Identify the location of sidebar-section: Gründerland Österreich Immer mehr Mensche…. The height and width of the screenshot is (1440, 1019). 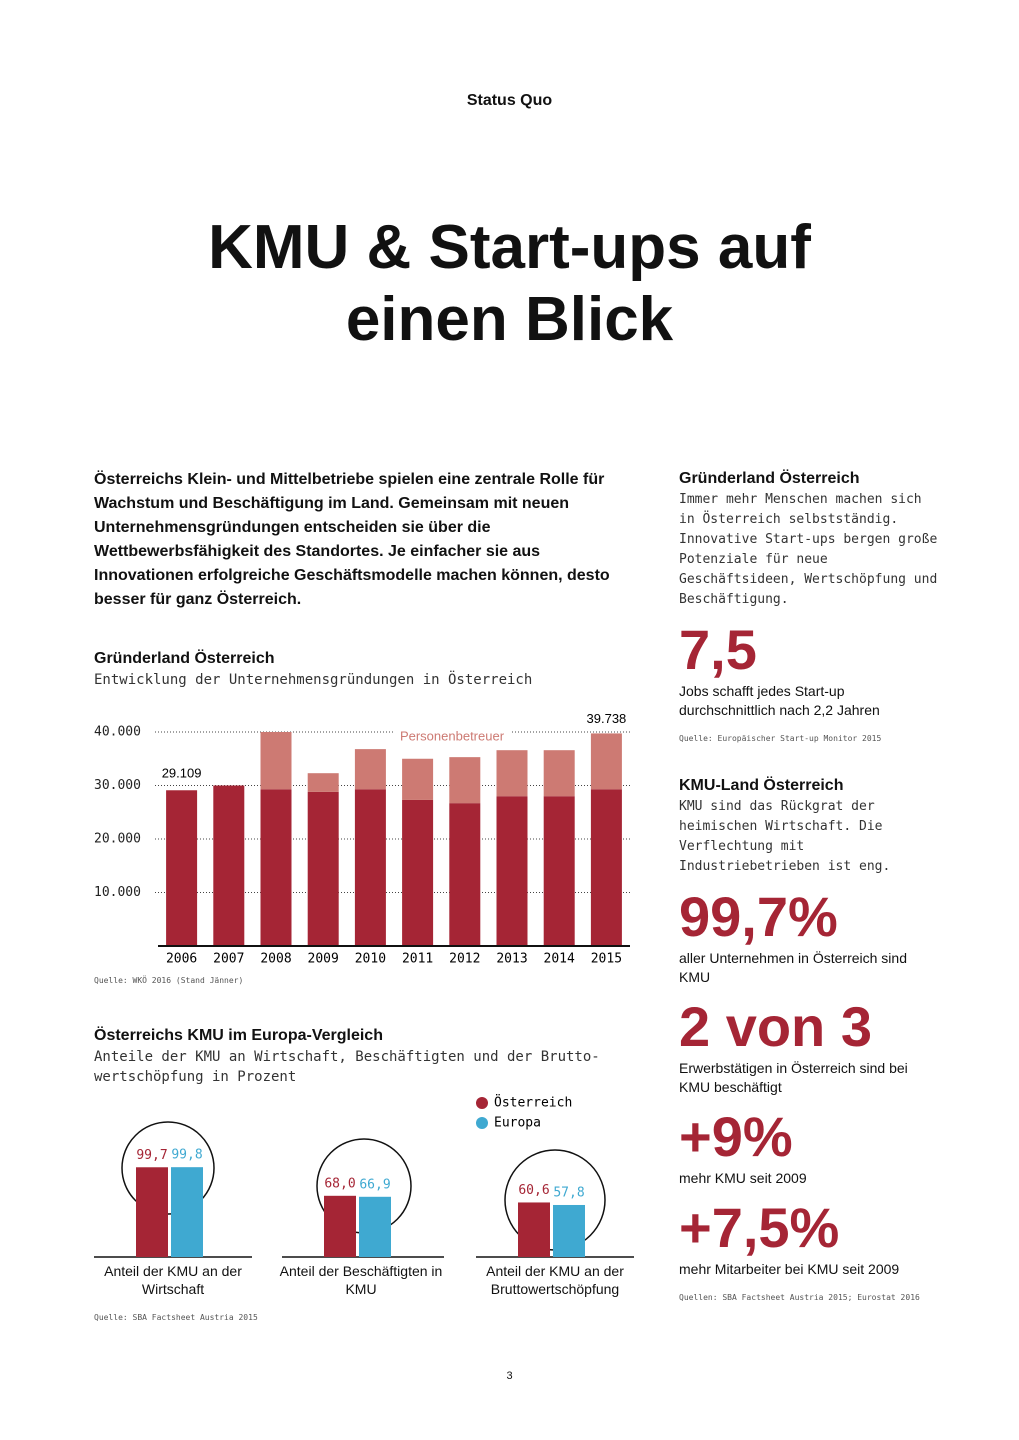
(809, 606).